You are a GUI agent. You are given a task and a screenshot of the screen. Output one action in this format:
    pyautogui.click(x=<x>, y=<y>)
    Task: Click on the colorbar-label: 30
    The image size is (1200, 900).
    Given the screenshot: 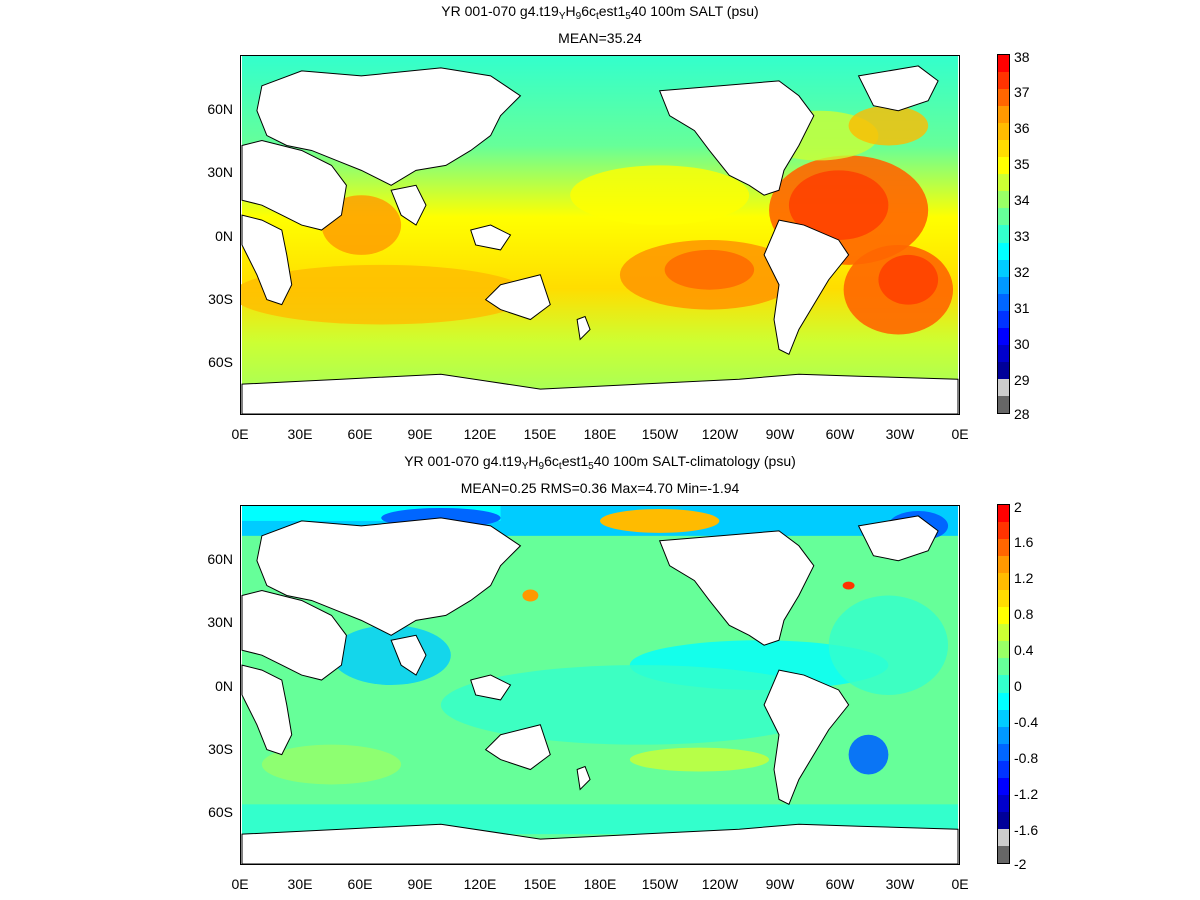 What is the action you would take?
    pyautogui.click(x=1022, y=344)
    